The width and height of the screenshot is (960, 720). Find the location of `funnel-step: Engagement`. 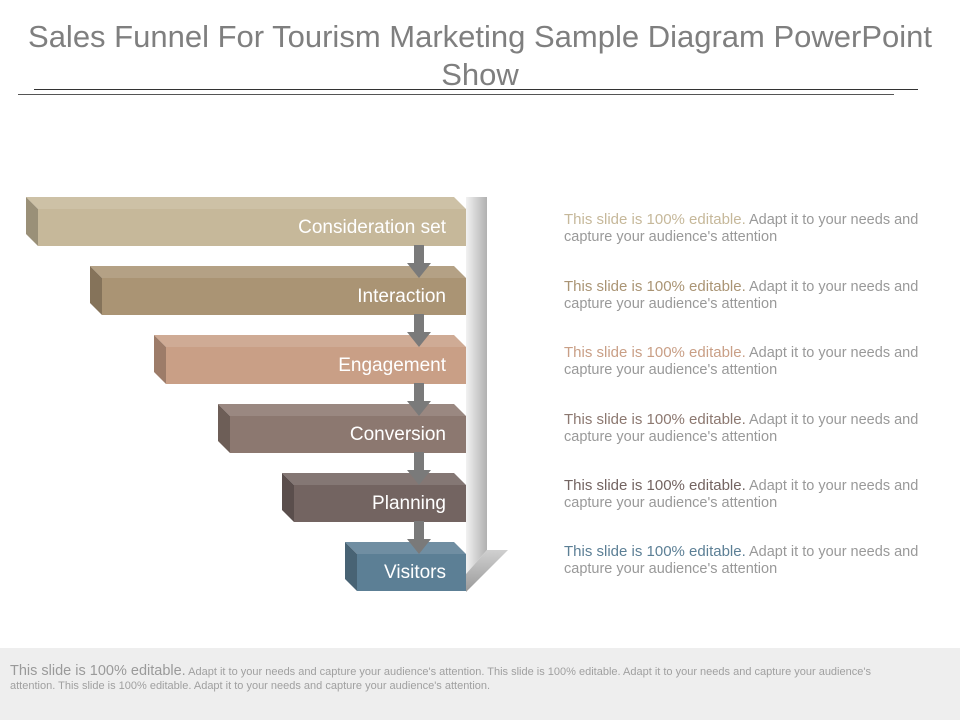

funnel-step: Engagement is located at coordinates (310, 359).